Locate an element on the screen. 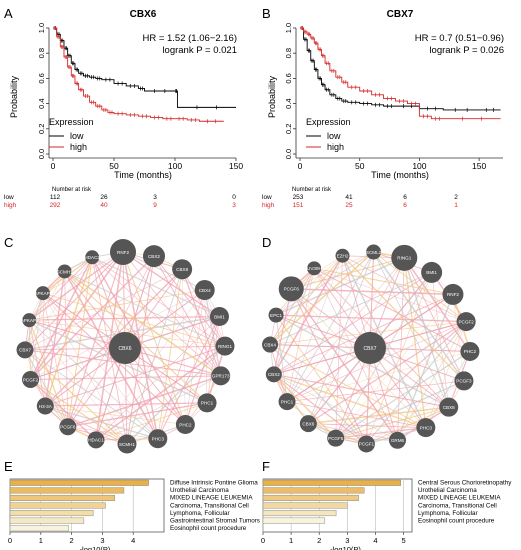 This screenshot has width=521, height=550. km-ylabel-a: Probability is located at coordinates (14, 96).